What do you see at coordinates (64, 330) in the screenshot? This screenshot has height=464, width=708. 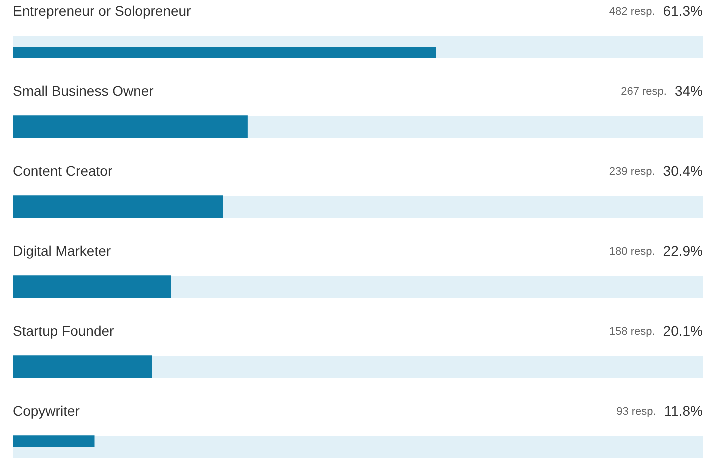 I see `y-tick-label: Startup Founder` at bounding box center [64, 330].